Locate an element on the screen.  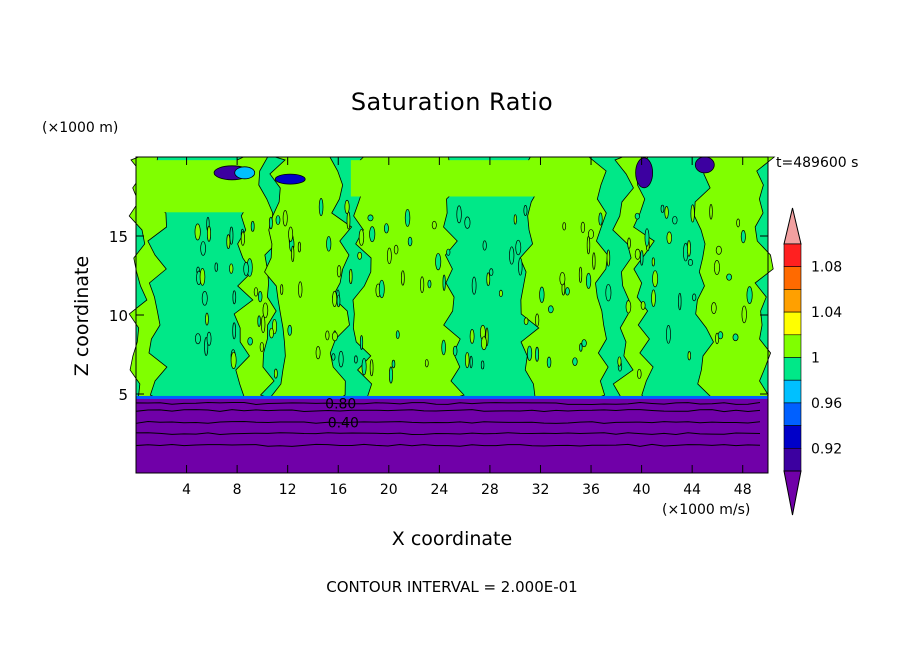
y-tick-label: 15 is located at coordinates (118, 237).